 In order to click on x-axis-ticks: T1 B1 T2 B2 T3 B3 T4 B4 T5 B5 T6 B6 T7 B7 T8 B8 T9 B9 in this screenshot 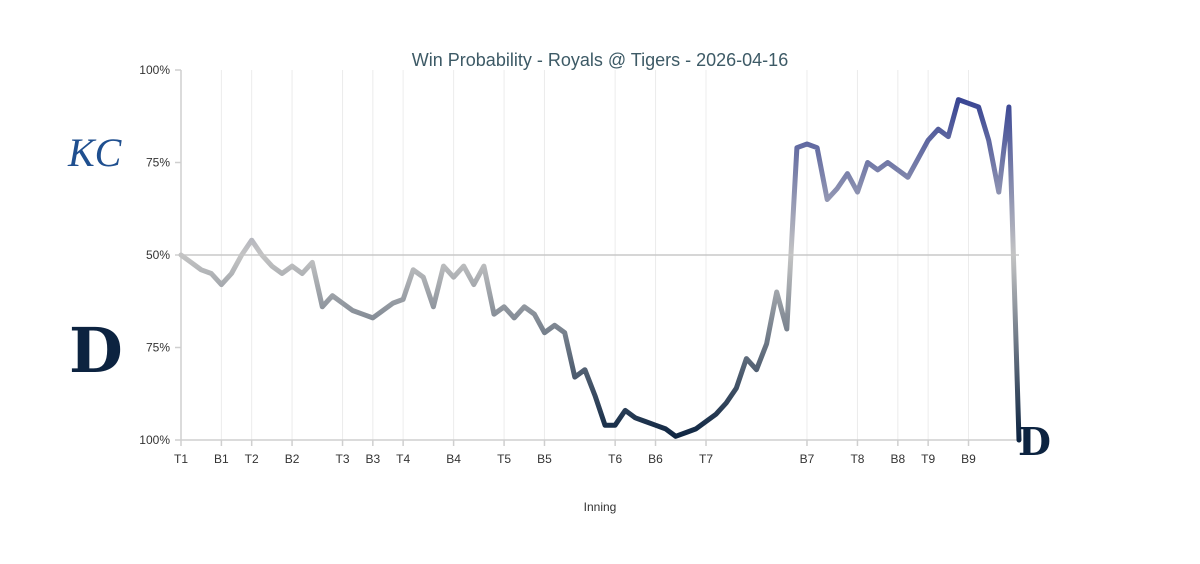, I will do `click(575, 453)`.